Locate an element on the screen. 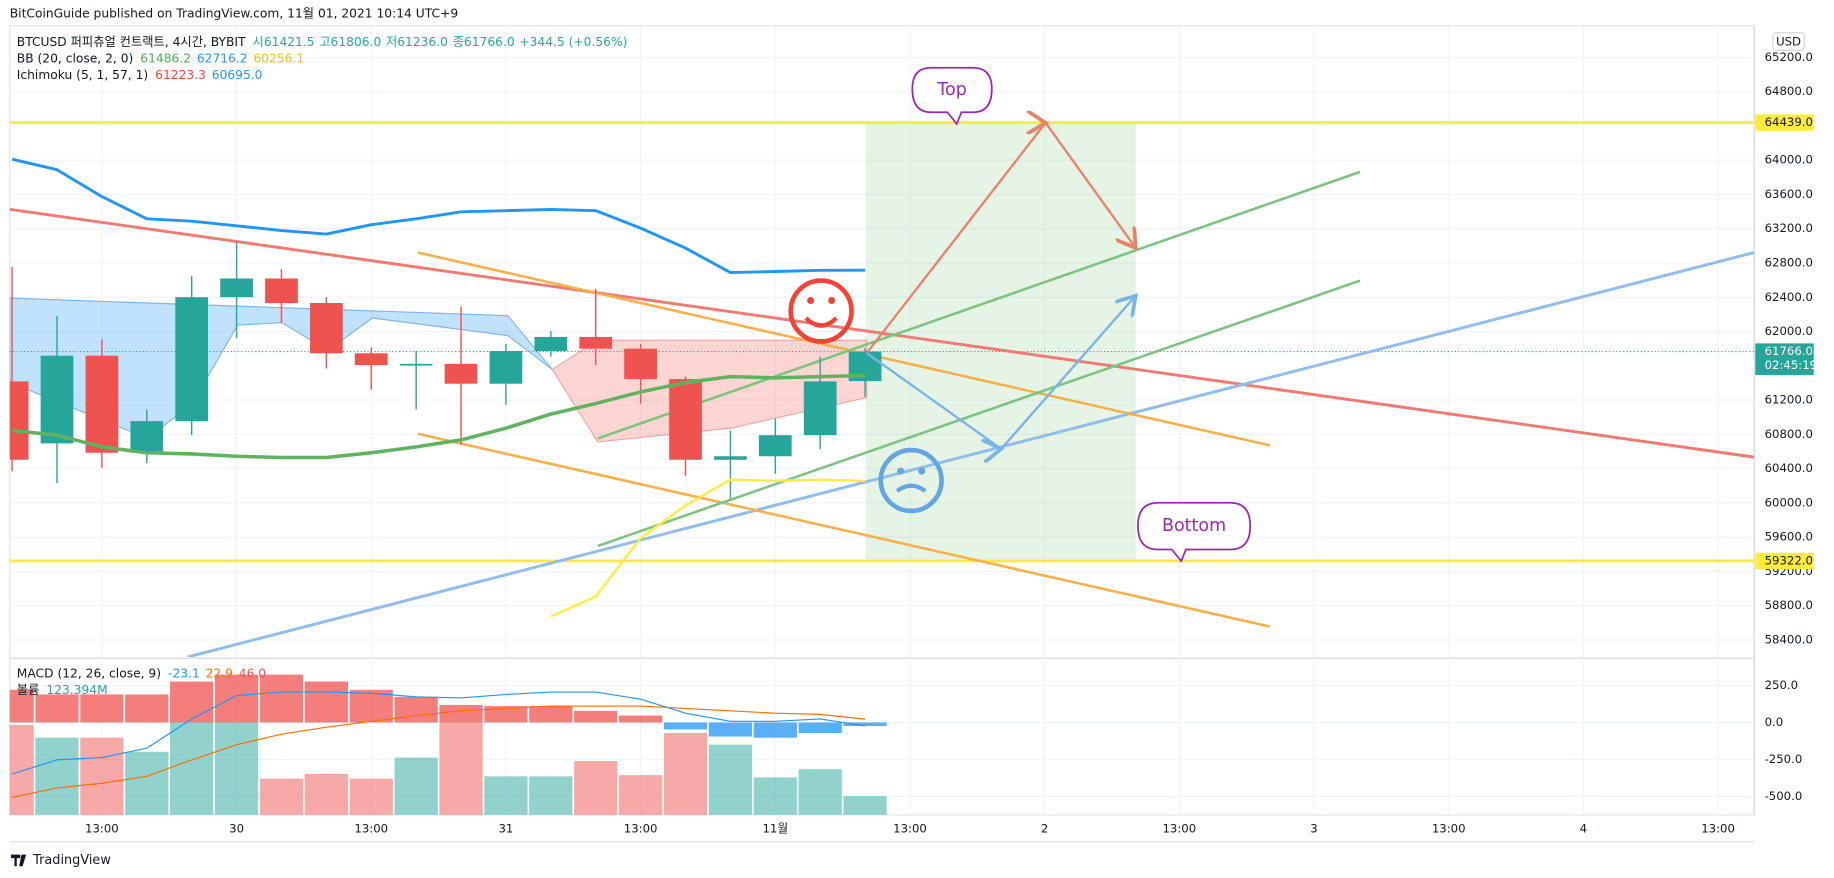 The height and width of the screenshot is (878, 1834). y2-tick-label: 250.0 is located at coordinates (1781, 685).